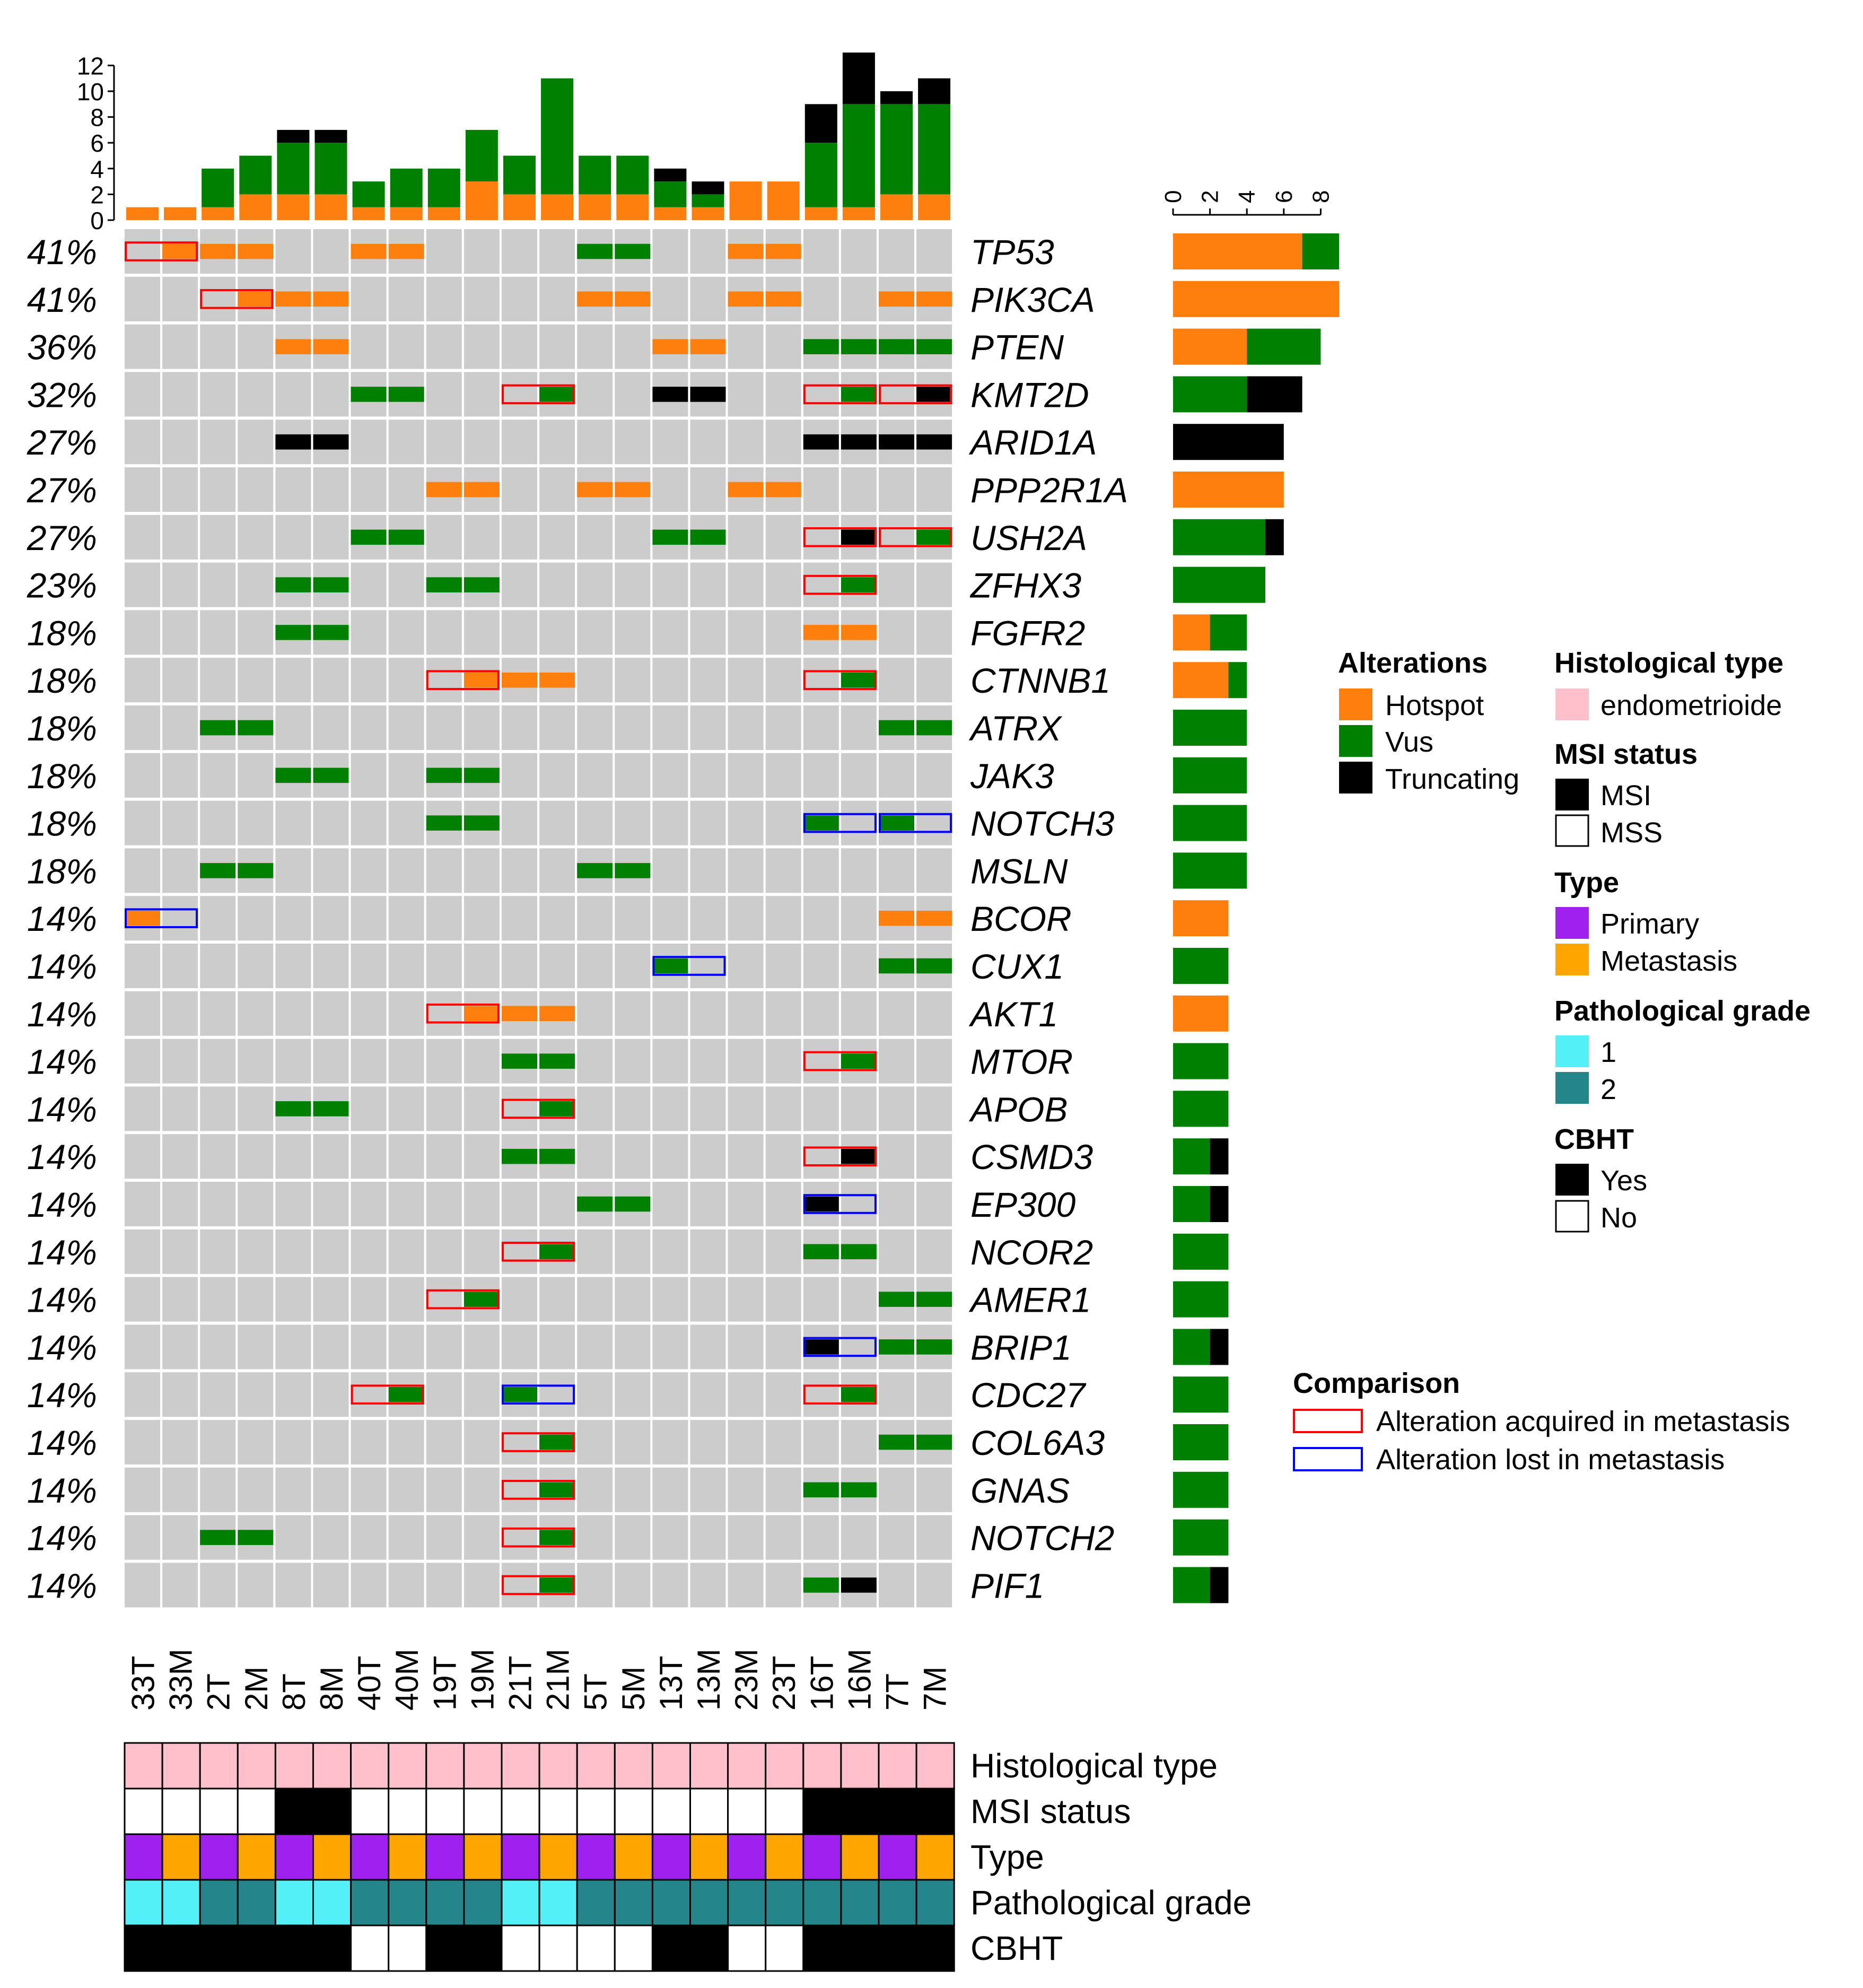 Image resolution: width=1863 pixels, height=1988 pixels. What do you see at coordinates (482, 1680) in the screenshot?
I see `sample-label: 19M` at bounding box center [482, 1680].